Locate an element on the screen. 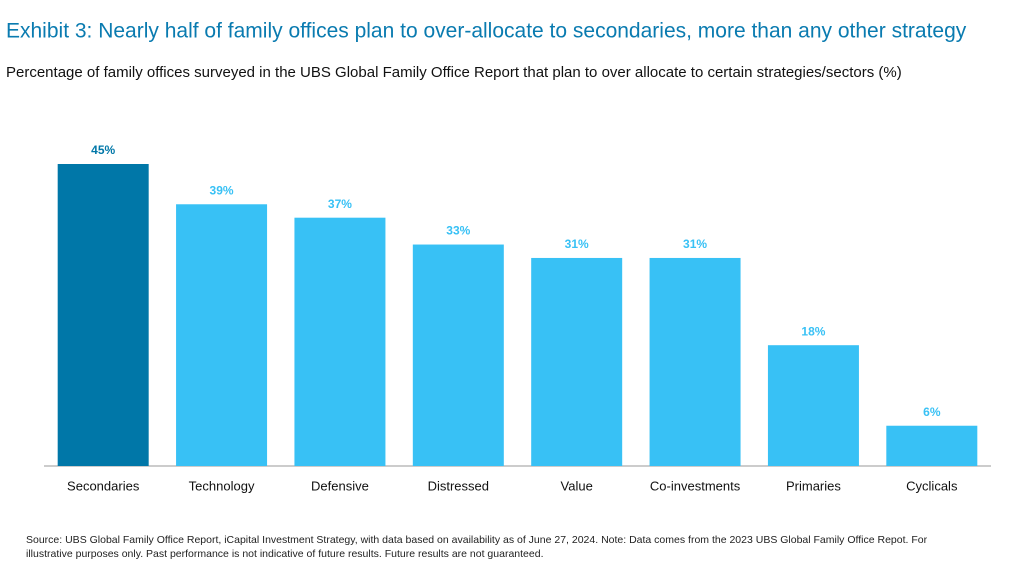 Image resolution: width=1024 pixels, height=576 pixels. x-tick-label: Primaries is located at coordinates (813, 485).